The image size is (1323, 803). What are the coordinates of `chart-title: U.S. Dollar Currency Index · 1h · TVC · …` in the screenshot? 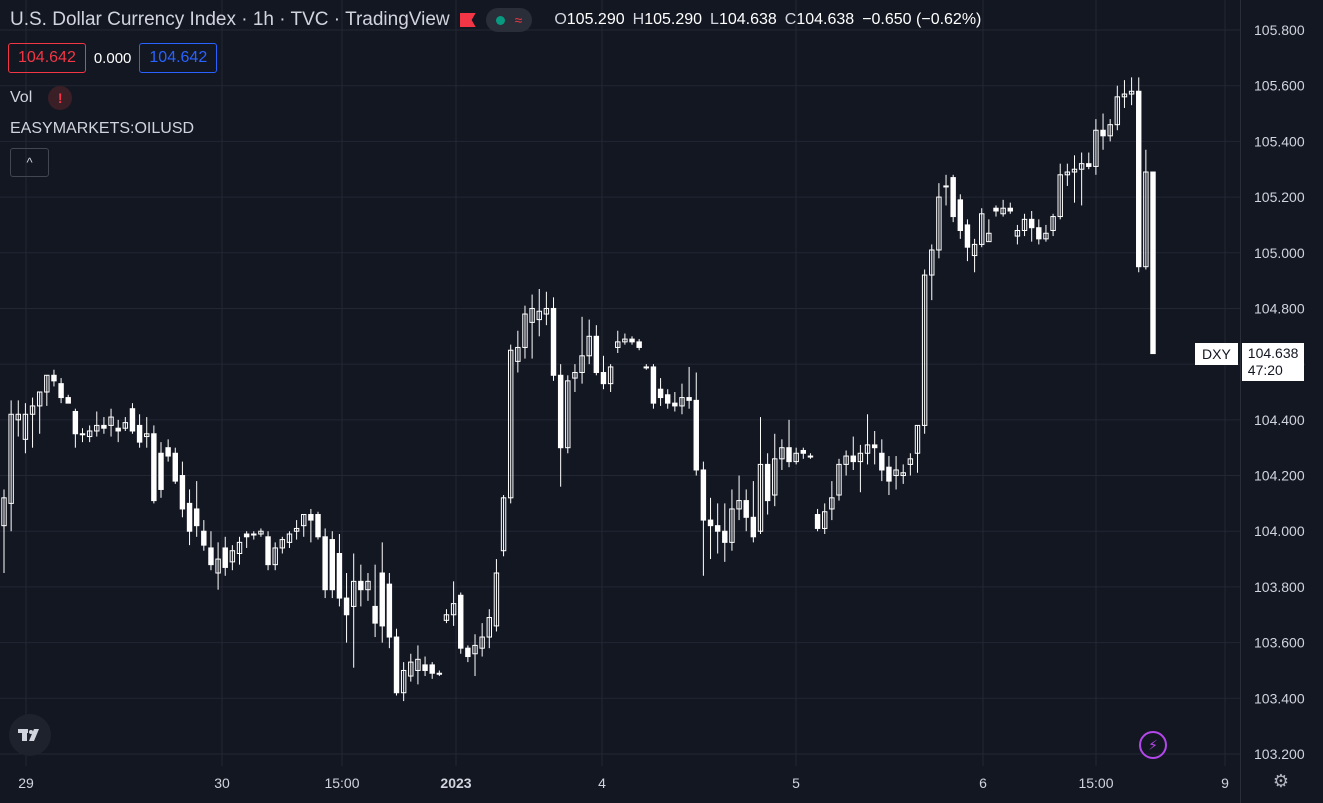 It's located at (230, 19).